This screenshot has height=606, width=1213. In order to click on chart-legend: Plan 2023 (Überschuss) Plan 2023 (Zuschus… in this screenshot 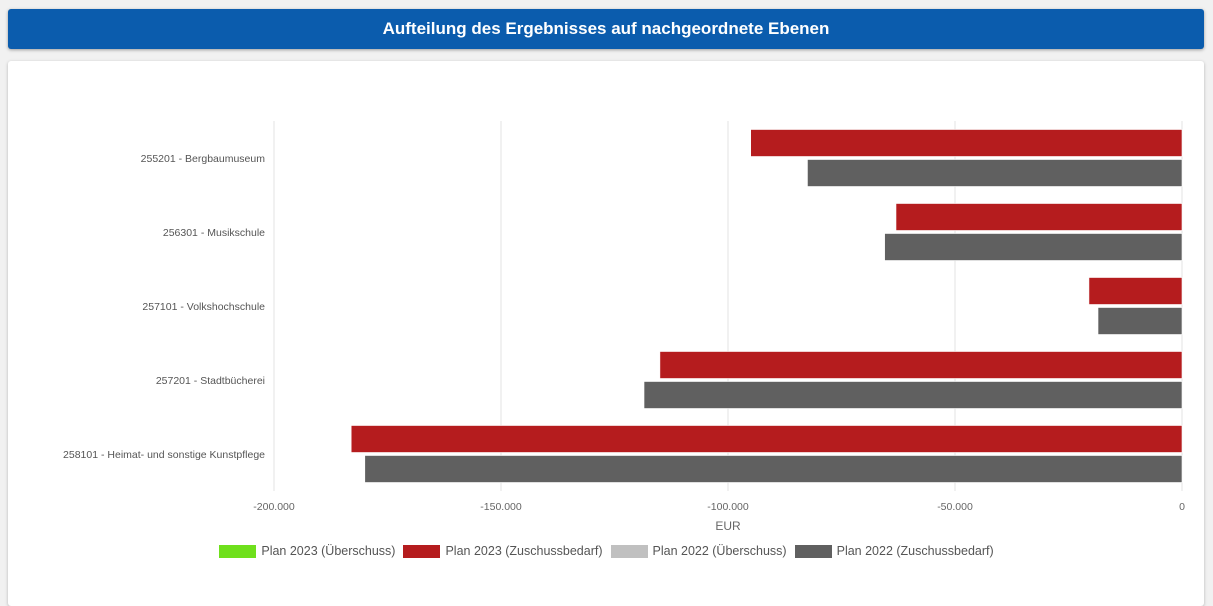, I will do `click(606, 551)`.